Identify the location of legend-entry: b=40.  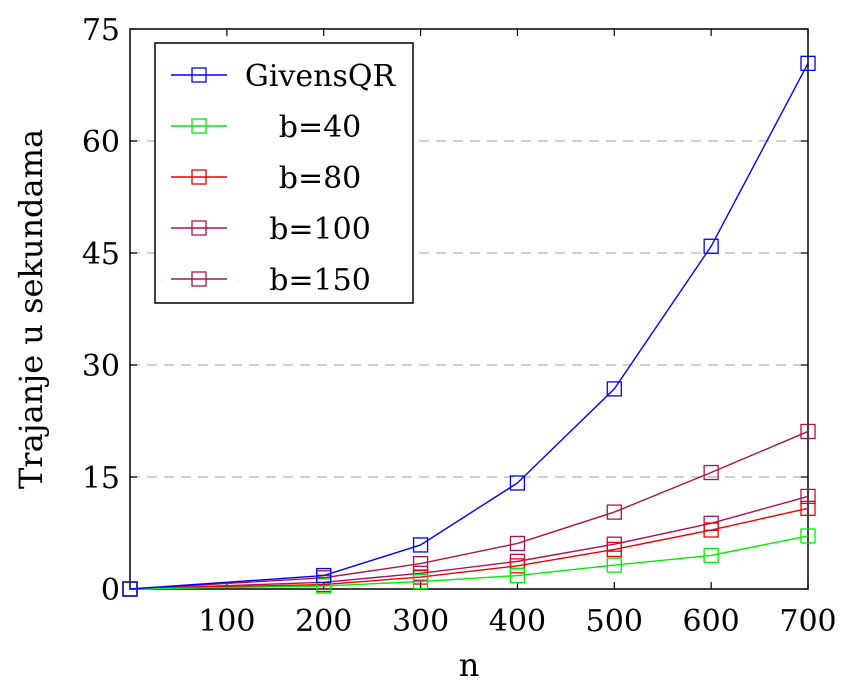
(266, 127).